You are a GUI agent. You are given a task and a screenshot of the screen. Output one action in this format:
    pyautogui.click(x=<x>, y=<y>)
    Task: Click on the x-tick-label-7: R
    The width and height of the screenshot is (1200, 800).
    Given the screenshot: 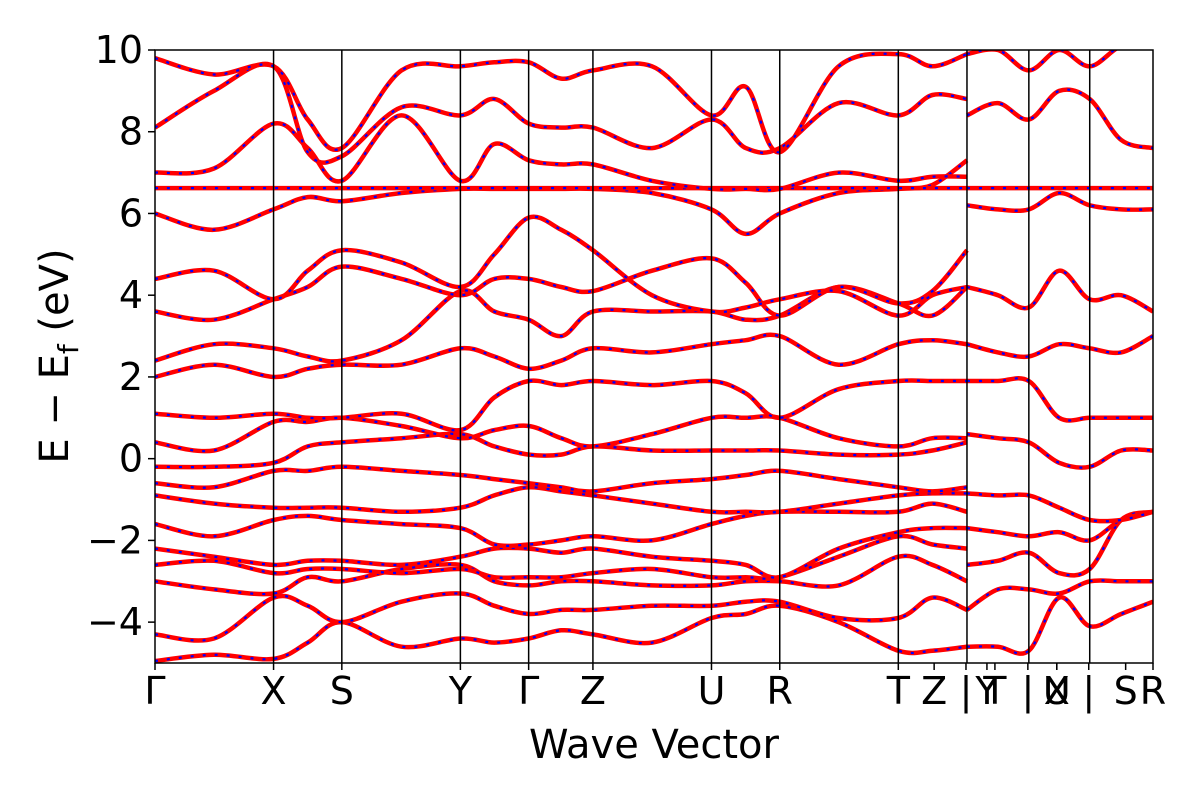 What is the action you would take?
    pyautogui.click(x=780, y=691)
    